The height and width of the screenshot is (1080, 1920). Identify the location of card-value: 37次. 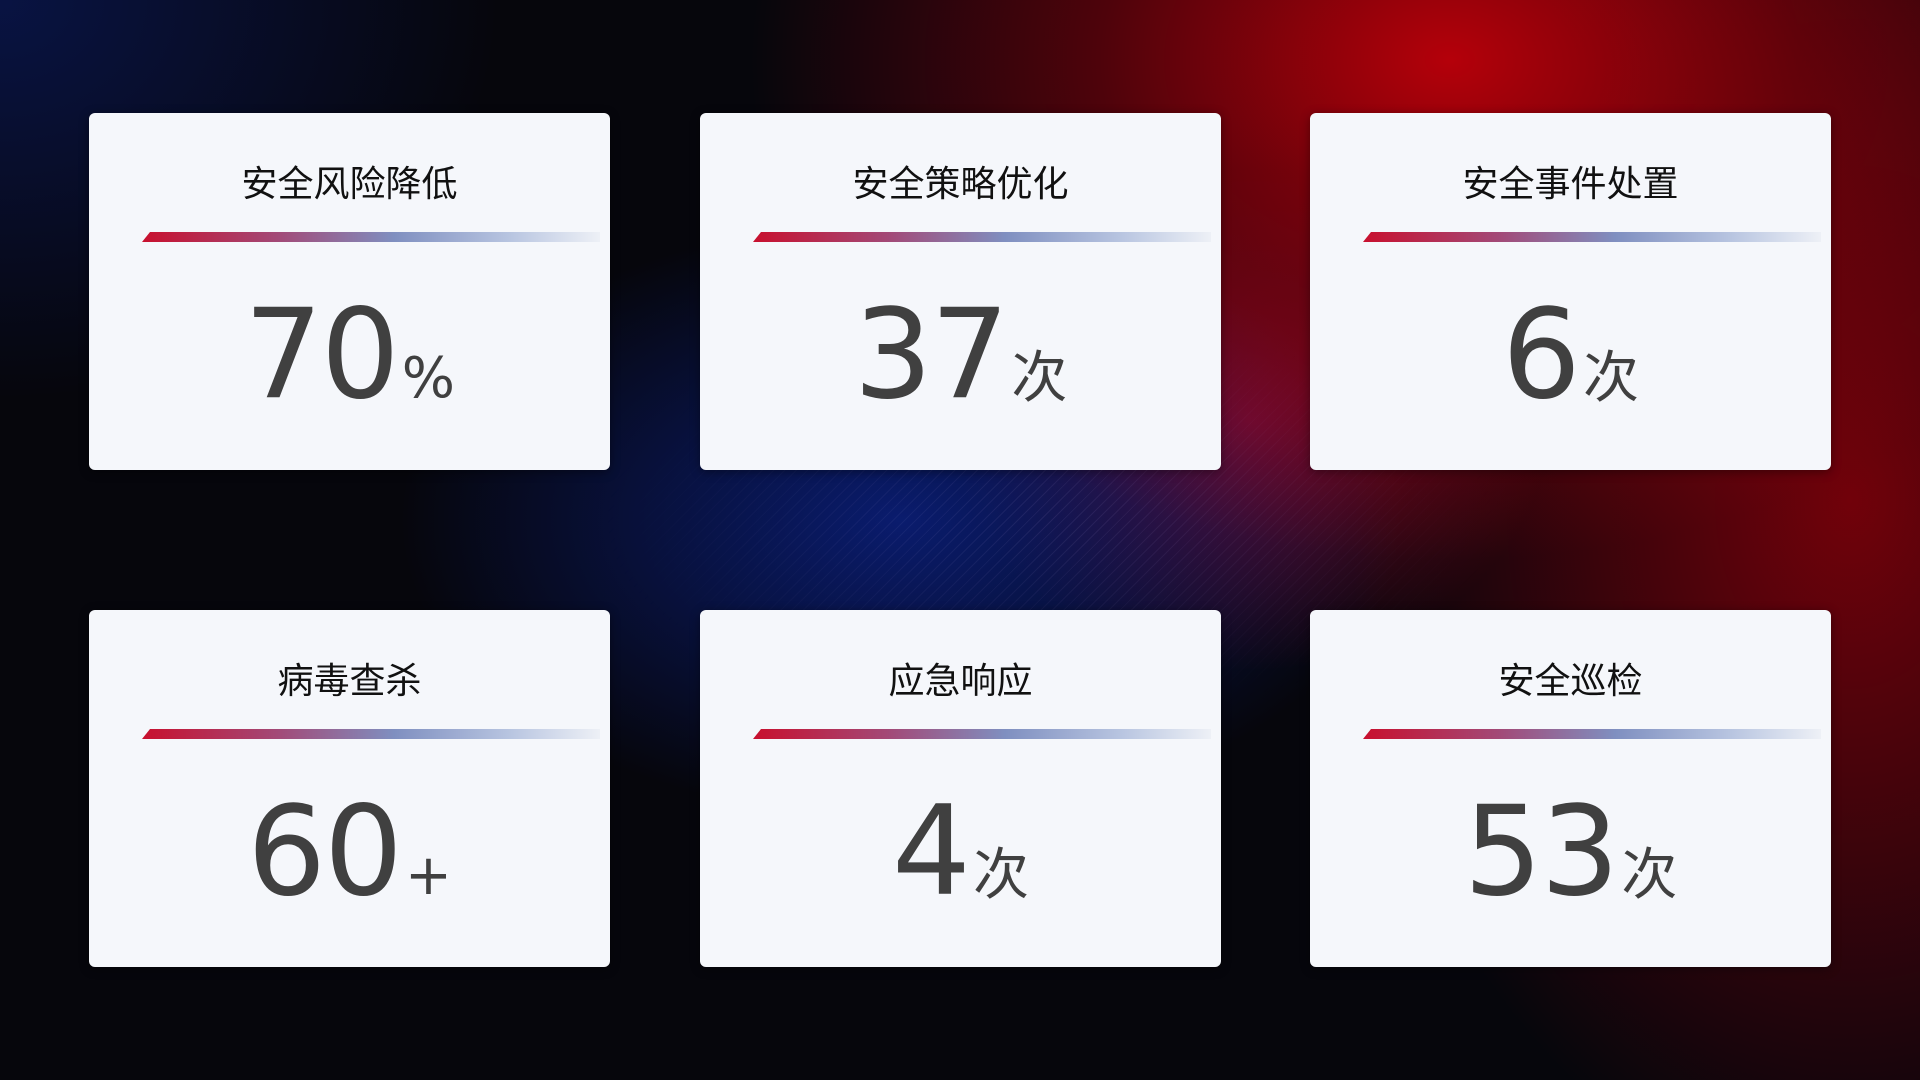
(960, 355).